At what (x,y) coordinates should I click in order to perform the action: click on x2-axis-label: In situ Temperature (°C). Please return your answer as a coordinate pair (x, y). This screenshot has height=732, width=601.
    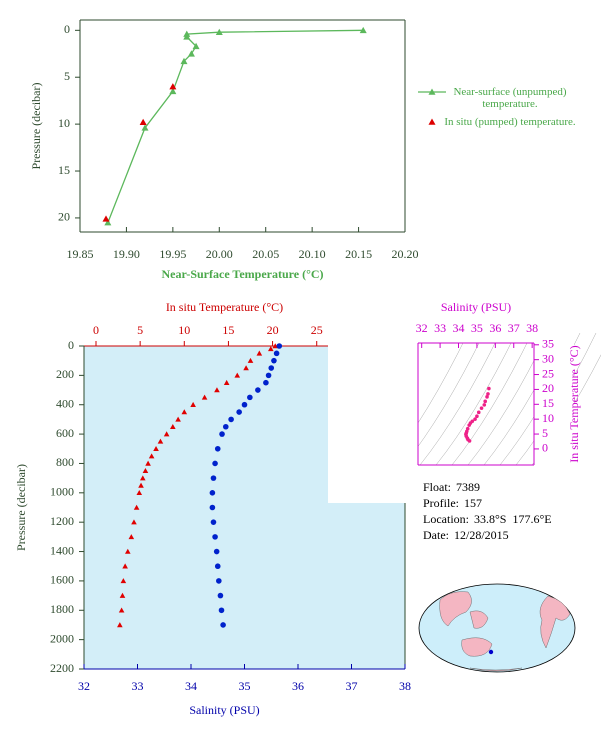
    Looking at the image, I should click on (224, 307).